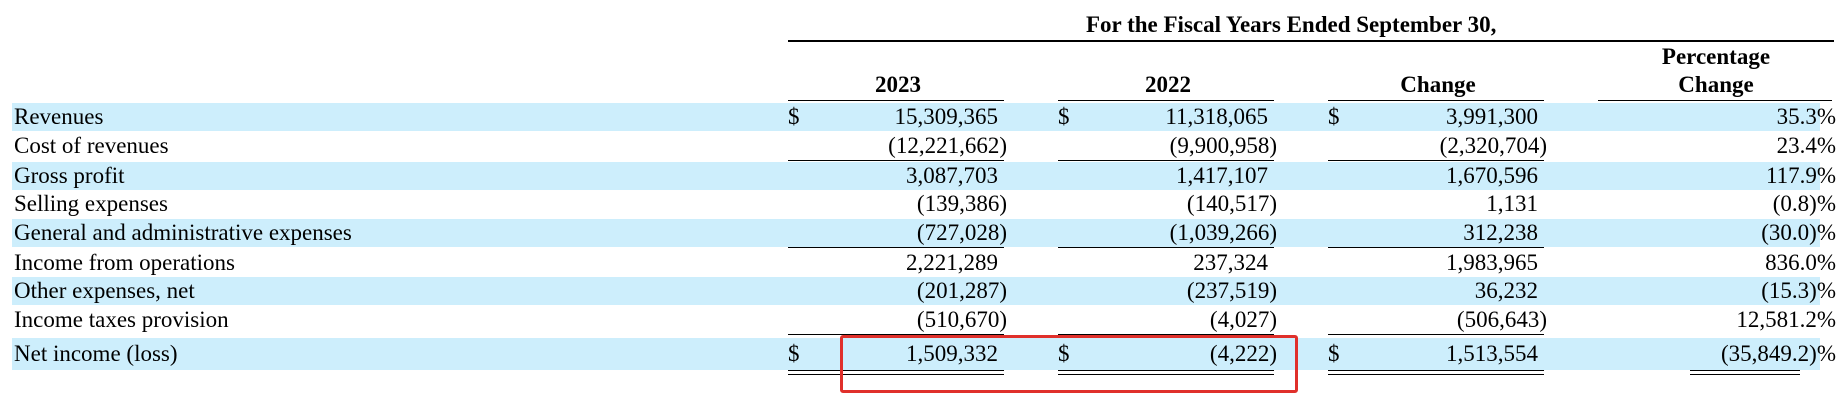 This screenshot has width=1842, height=406. I want to click on value-change: 1,513,554, so click(1492, 353).